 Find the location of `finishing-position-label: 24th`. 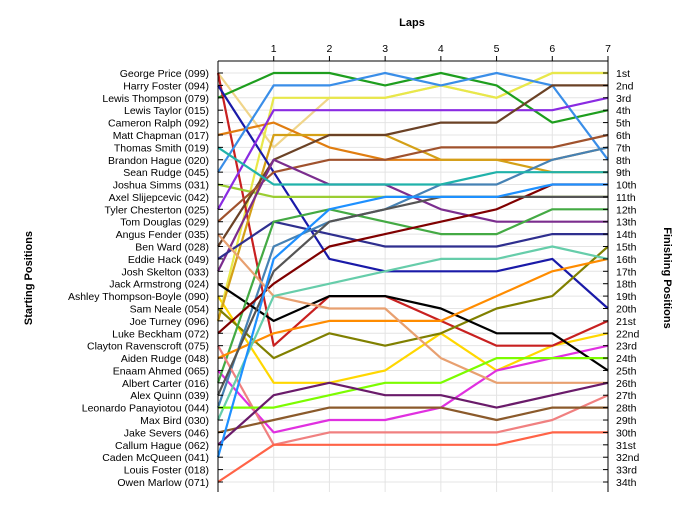

finishing-position-label: 24th is located at coordinates (626, 359).